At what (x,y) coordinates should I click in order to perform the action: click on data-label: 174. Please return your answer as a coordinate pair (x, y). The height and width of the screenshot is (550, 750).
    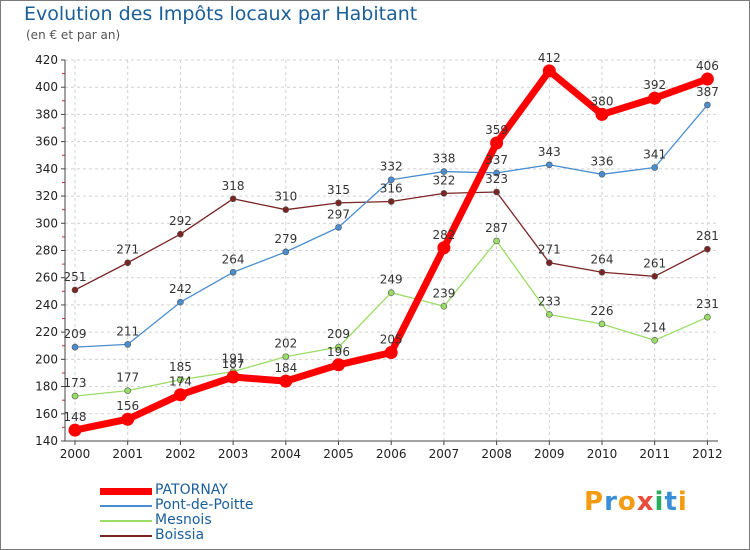
    Looking at the image, I should click on (180, 382).